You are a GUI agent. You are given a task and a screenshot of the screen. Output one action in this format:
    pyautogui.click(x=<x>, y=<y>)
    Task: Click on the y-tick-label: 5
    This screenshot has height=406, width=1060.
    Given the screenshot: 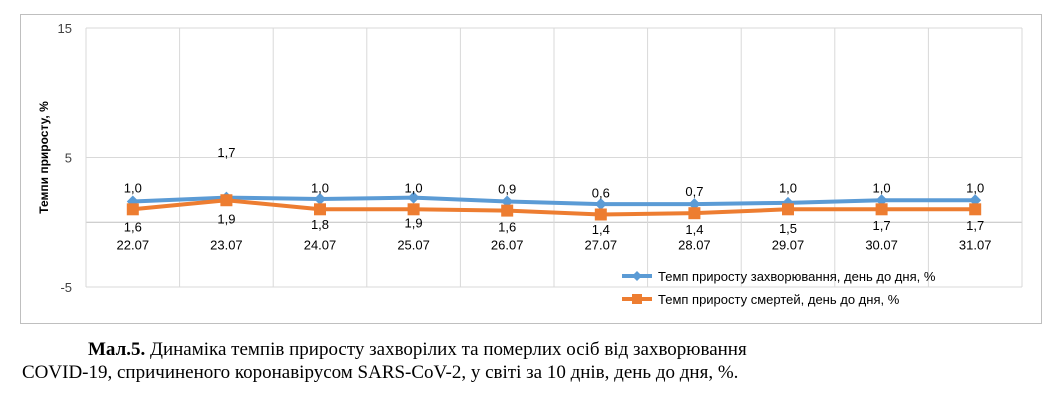 What is the action you would take?
    pyautogui.click(x=68, y=158)
    